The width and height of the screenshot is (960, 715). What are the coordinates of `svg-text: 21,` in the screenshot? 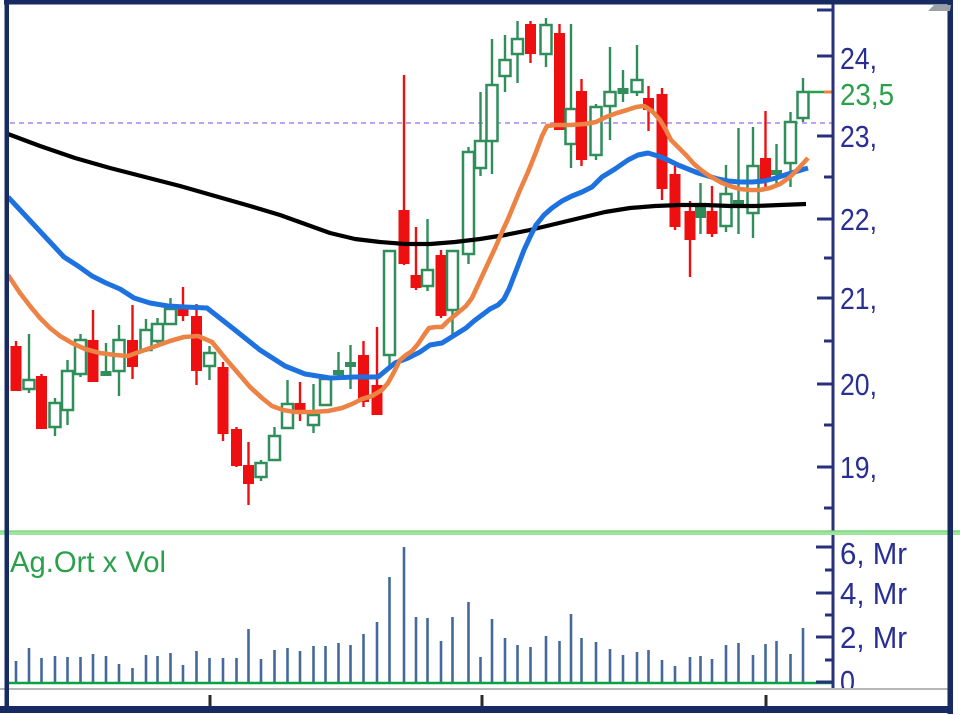 It's located at (858, 298).